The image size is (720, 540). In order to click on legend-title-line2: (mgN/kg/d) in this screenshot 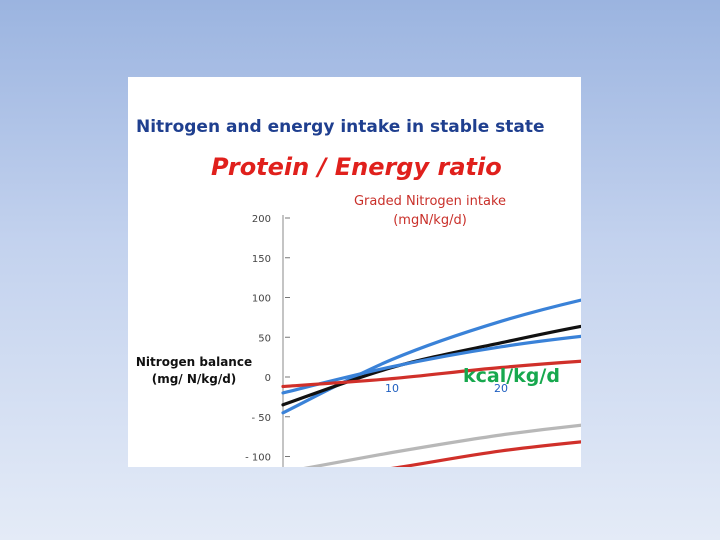, I will do `click(430, 220)`.